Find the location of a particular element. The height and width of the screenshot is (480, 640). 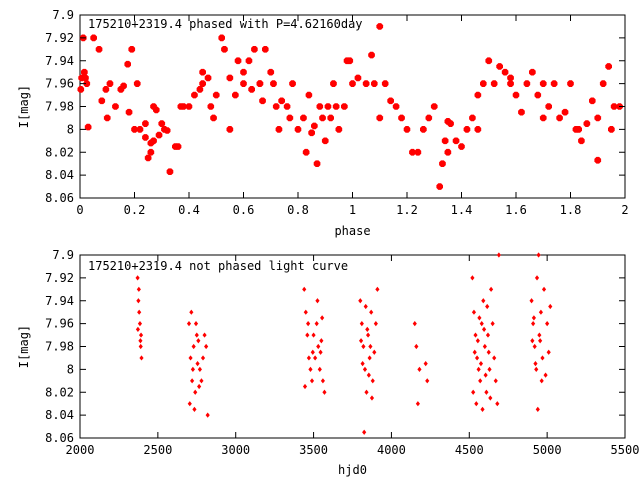

y-tick-label: 8.02 is located at coordinates (59, 392).